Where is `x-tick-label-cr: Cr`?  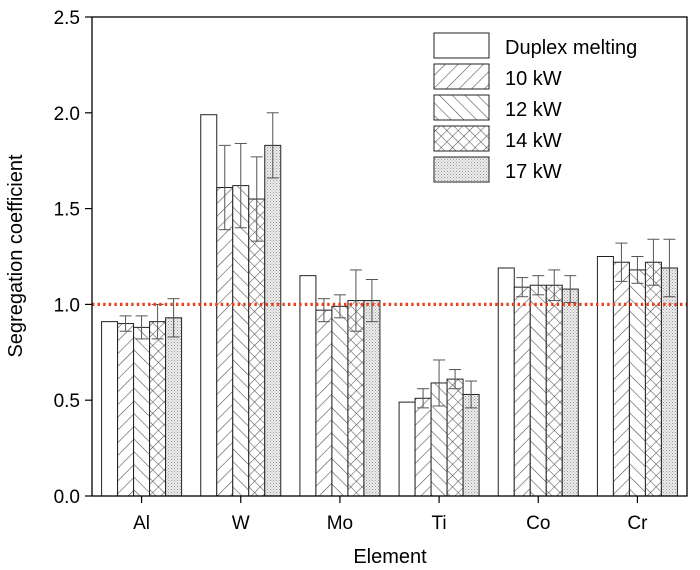
x-tick-label-cr: Cr is located at coordinates (637, 523).